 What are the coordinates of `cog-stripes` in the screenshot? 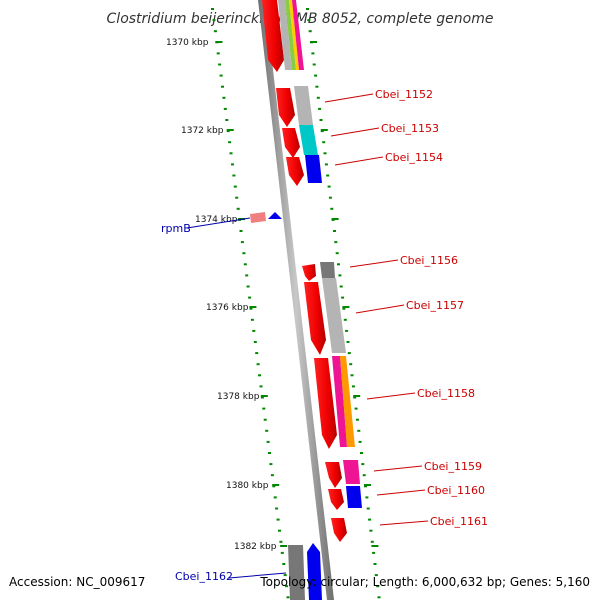 It's located at (320, 300).